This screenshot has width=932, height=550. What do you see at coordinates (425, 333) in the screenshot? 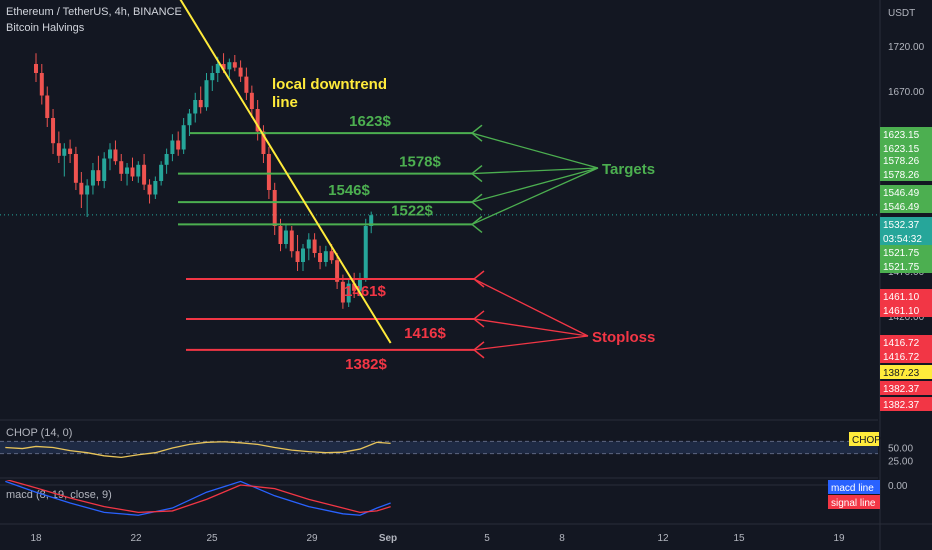
I see `level-label-1416: 1416$` at bounding box center [425, 333].